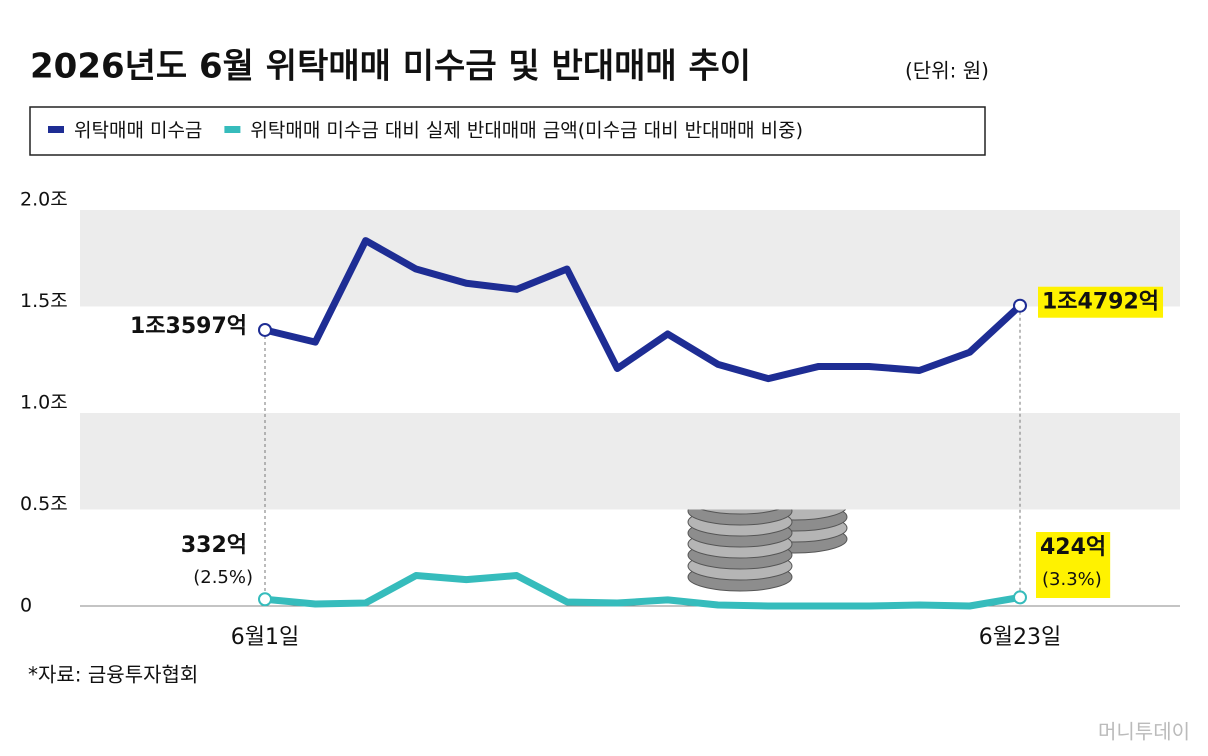 The width and height of the screenshot is (1208, 756). What do you see at coordinates (44, 403) in the screenshot?
I see `y-tick-label: 1.0조` at bounding box center [44, 403].